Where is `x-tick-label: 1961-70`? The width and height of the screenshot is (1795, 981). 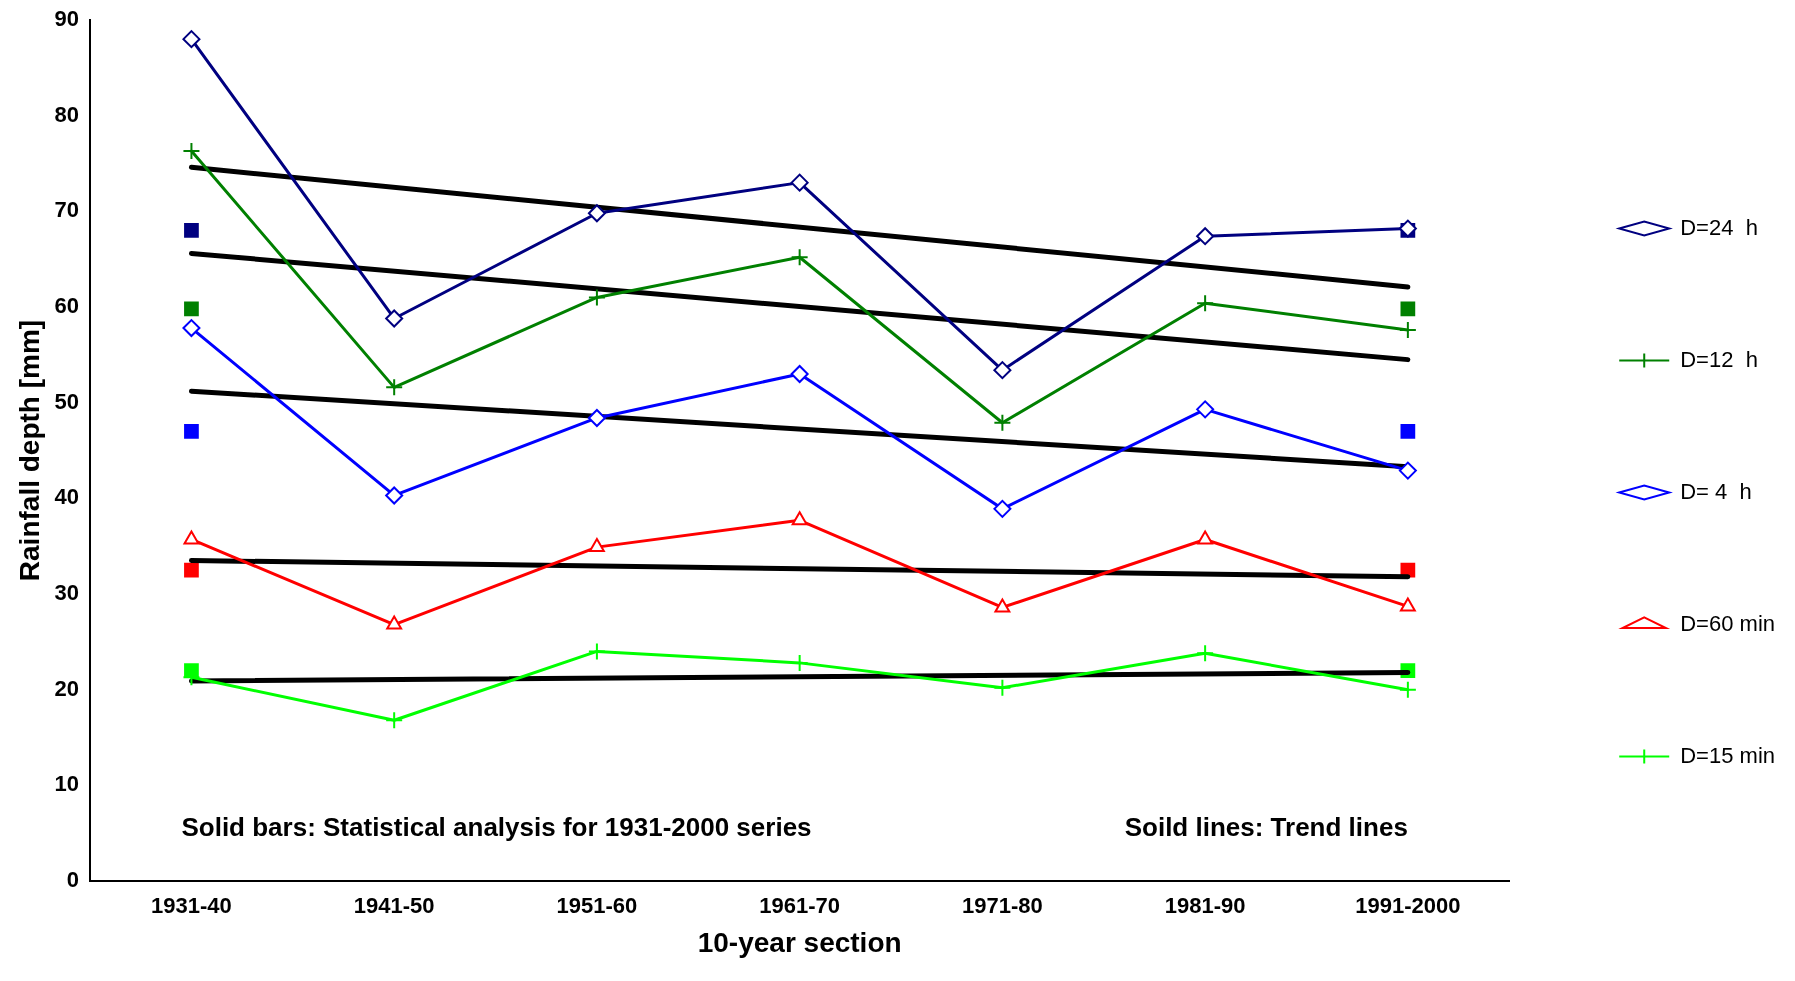
x-tick-label: 1961-70 is located at coordinates (800, 906).